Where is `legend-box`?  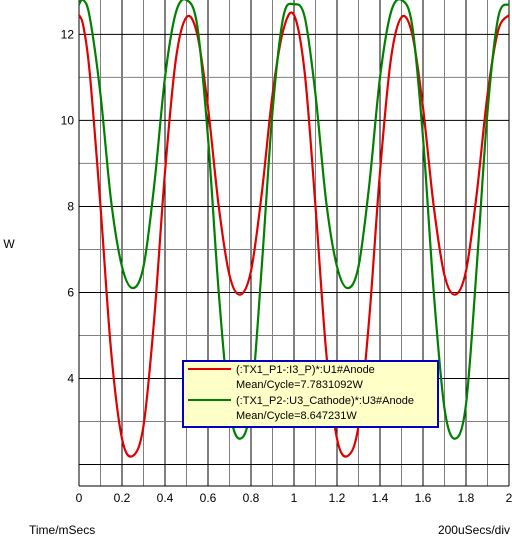
legend-box is located at coordinates (310, 394).